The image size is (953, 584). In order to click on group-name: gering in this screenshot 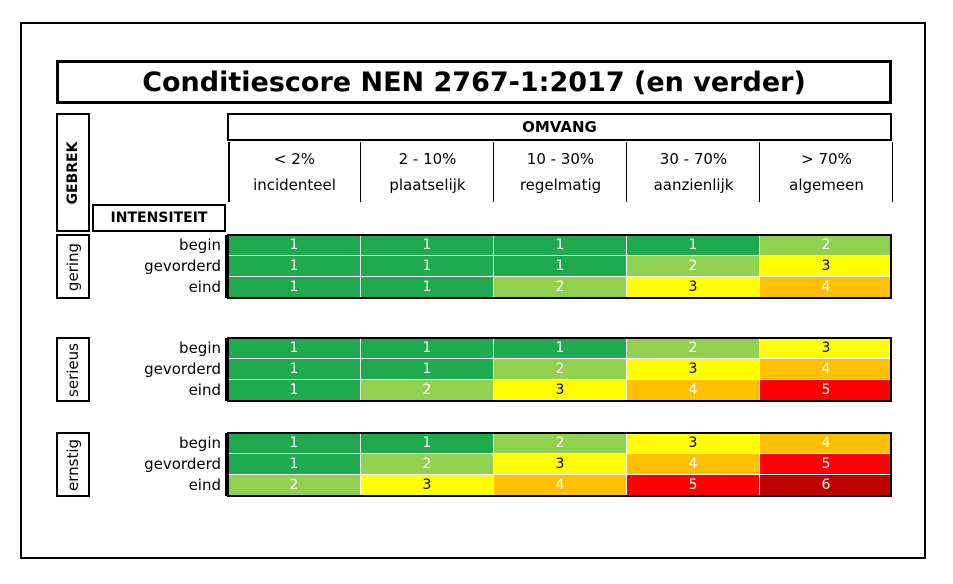, I will do `click(73, 266)`.